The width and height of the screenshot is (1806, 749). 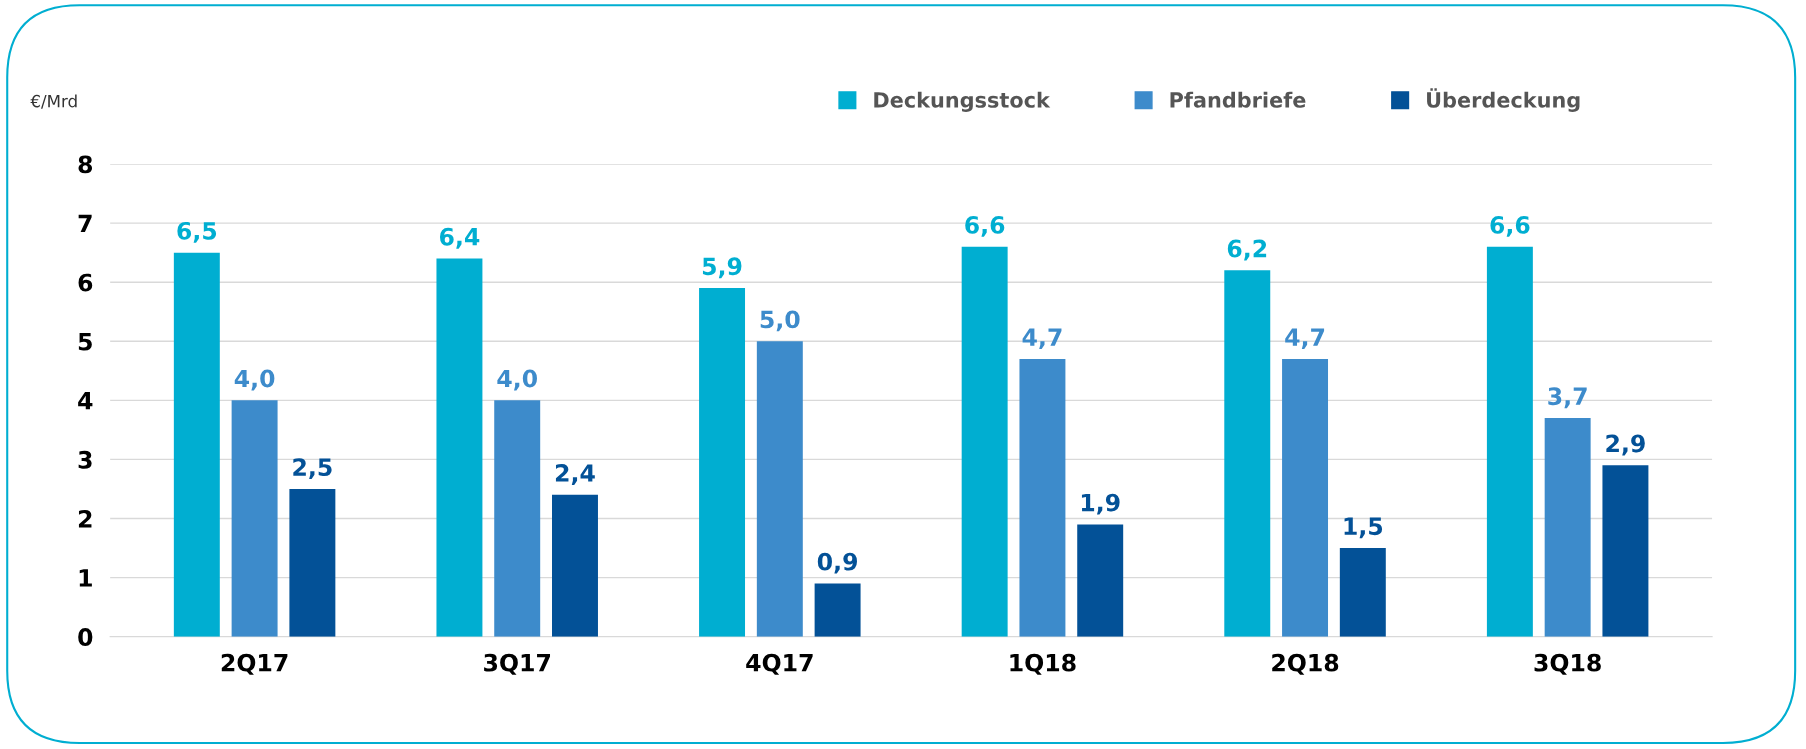 I want to click on data-label: 6,5, so click(x=197, y=232).